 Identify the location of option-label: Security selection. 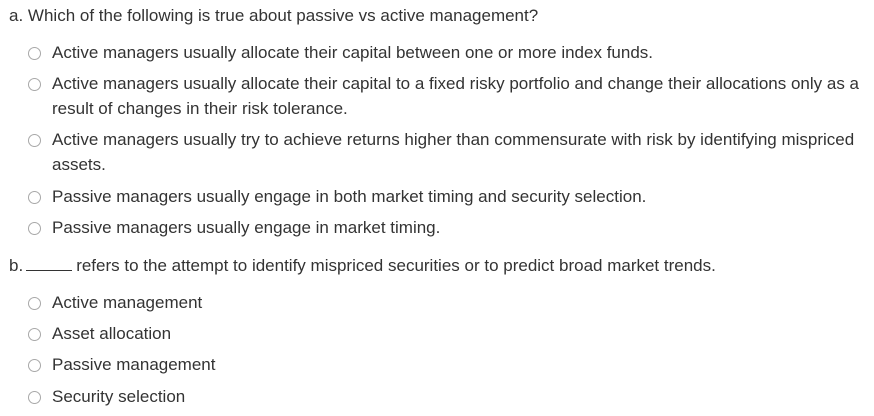
(119, 396).